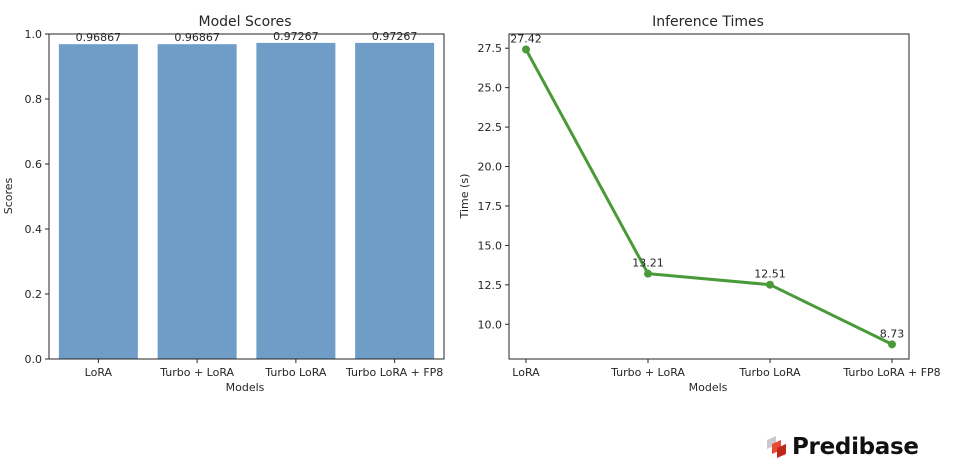  Describe the element at coordinates (776, 447) in the screenshot. I see `predibase-logo-icon` at that location.